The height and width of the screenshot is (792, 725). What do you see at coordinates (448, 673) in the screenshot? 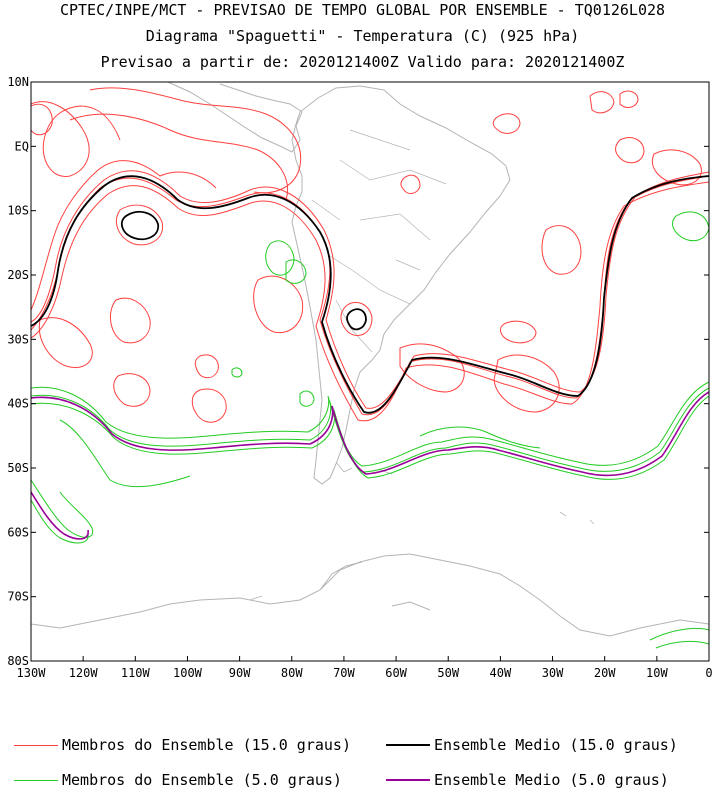
I see `lon-tick-label: 50W` at bounding box center [448, 673].